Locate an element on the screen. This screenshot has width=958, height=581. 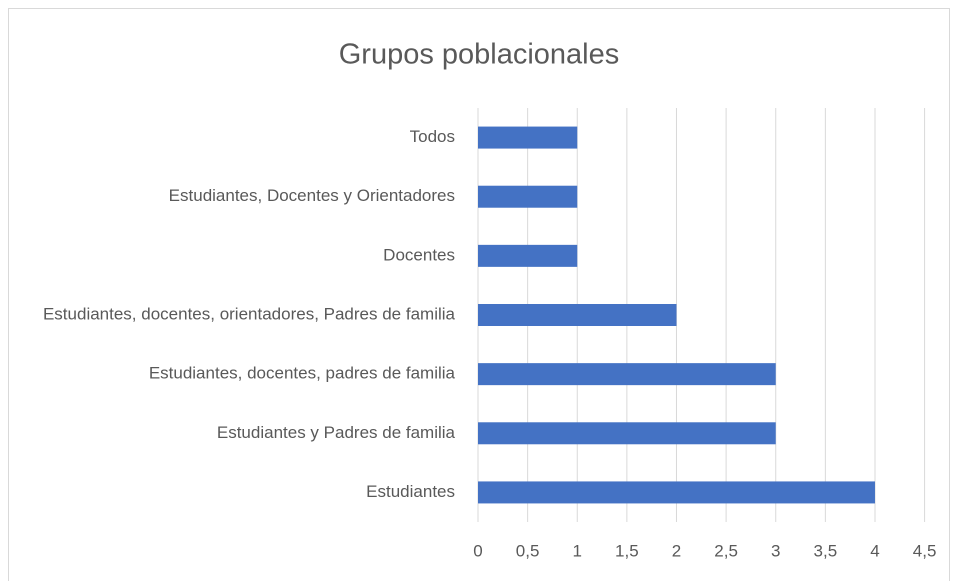
x-tick-label: 1 is located at coordinates (577, 550).